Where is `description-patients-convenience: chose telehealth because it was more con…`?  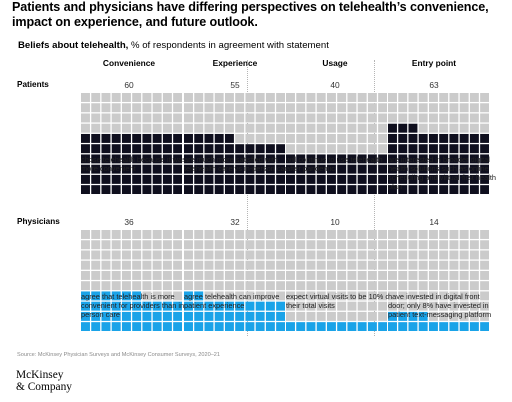
description-patients-convenience: chose telehealth because it was more con… is located at coordinates (133, 164).